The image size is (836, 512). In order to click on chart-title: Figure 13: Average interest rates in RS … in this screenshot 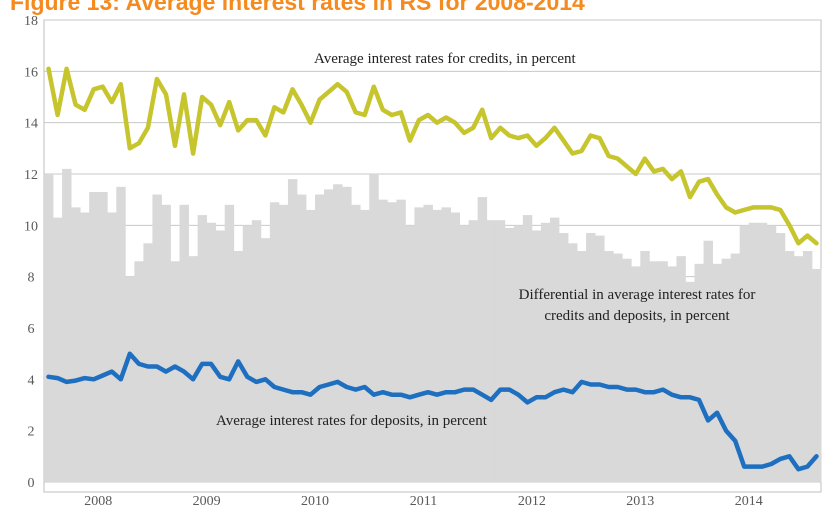, I will do `click(297, 7)`.